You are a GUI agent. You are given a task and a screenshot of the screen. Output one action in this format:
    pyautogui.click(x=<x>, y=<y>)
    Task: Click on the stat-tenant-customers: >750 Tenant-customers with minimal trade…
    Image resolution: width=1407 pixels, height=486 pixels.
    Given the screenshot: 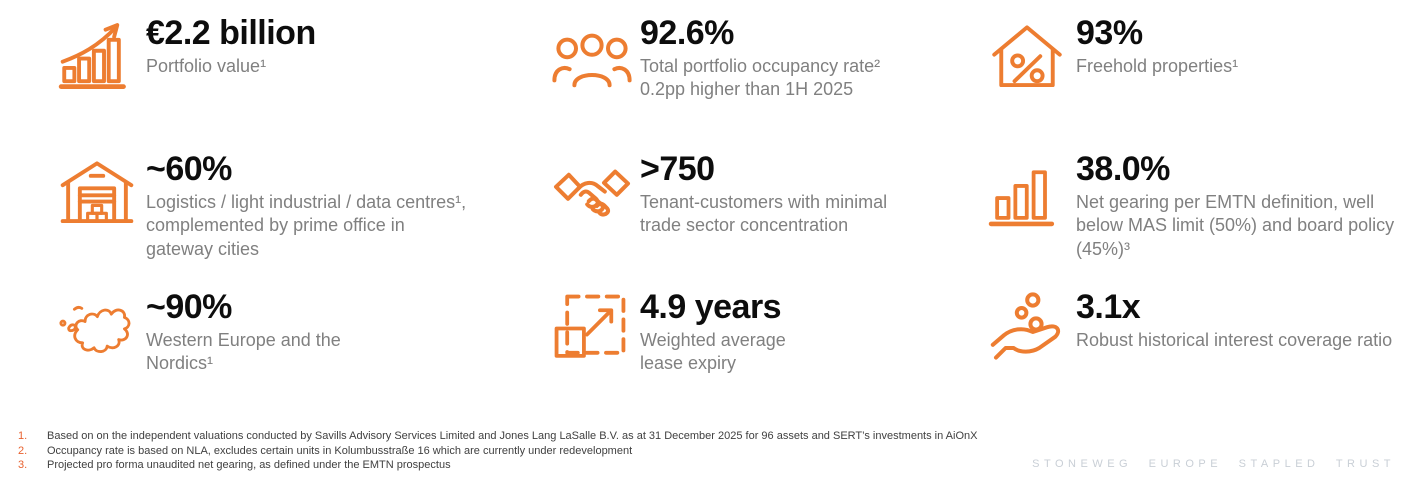 What is the action you would take?
    pyautogui.click(x=770, y=219)
    